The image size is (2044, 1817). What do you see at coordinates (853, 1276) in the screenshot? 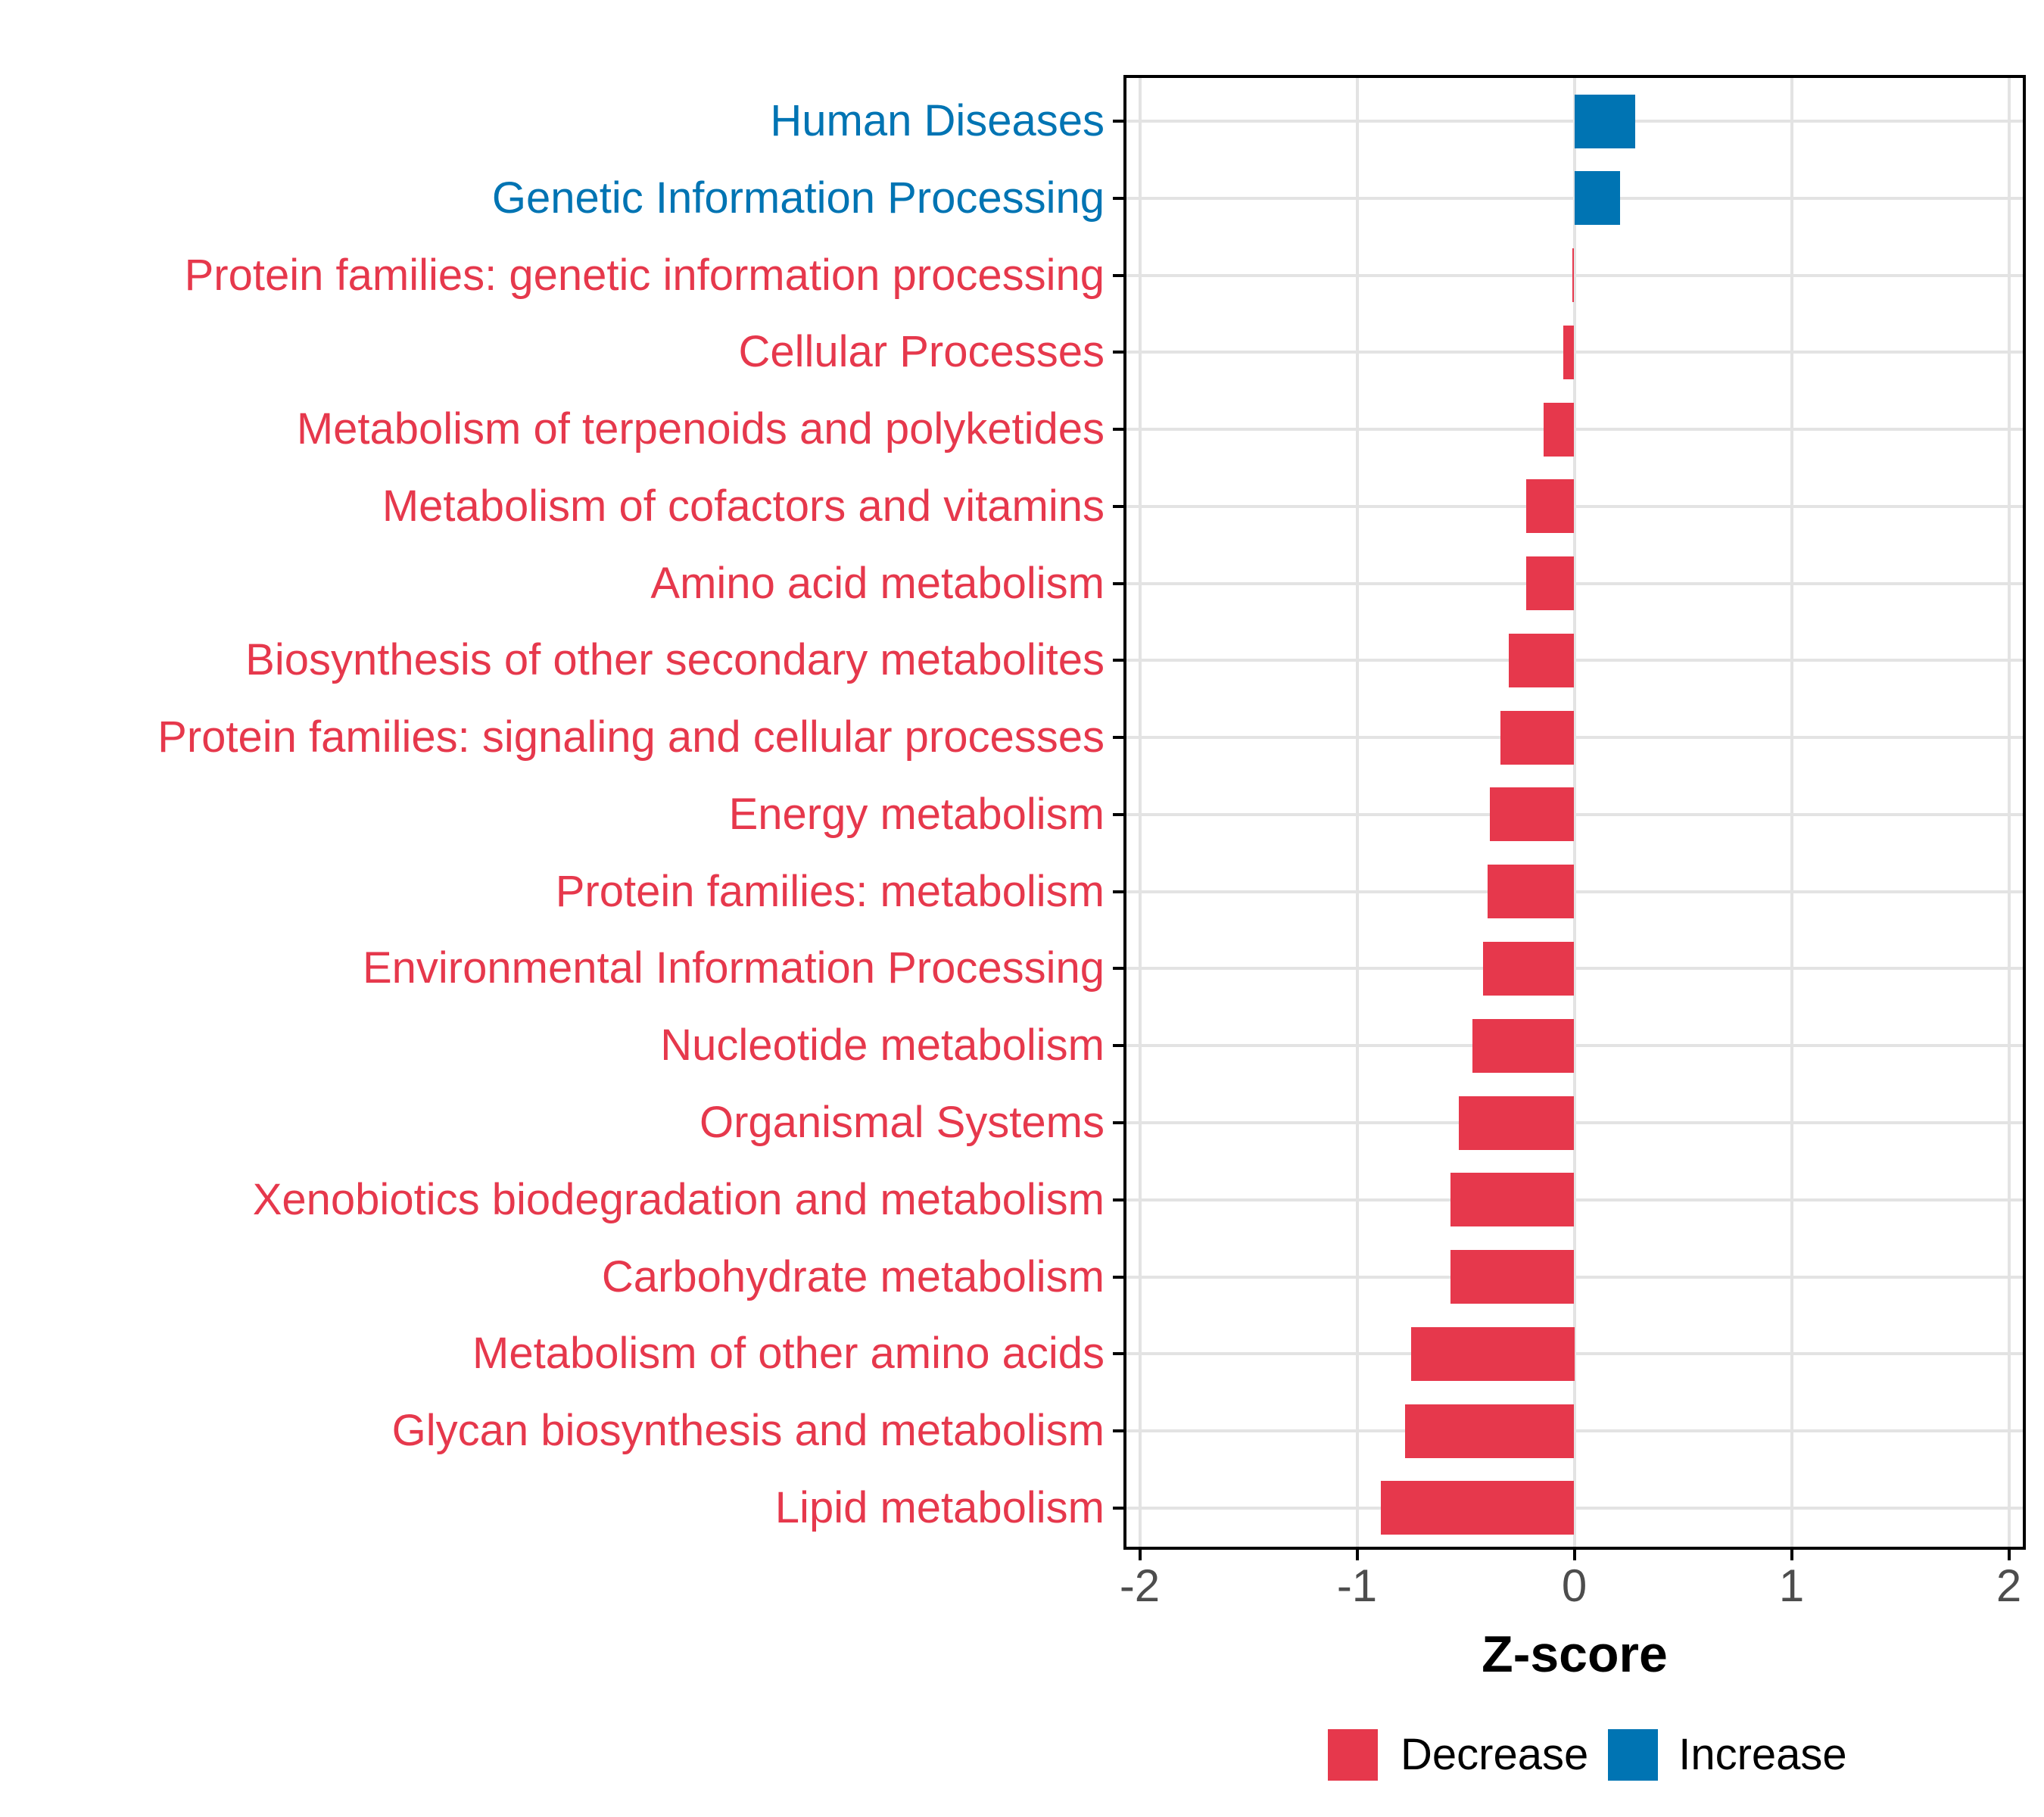
I see `y-axis-label: Carbohydrate metabolism` at bounding box center [853, 1276].